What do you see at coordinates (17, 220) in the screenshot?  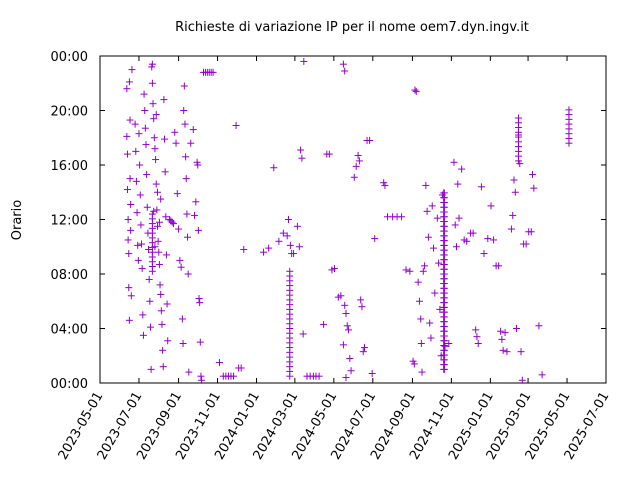 I see `y-axis-label: Orario` at bounding box center [17, 220].